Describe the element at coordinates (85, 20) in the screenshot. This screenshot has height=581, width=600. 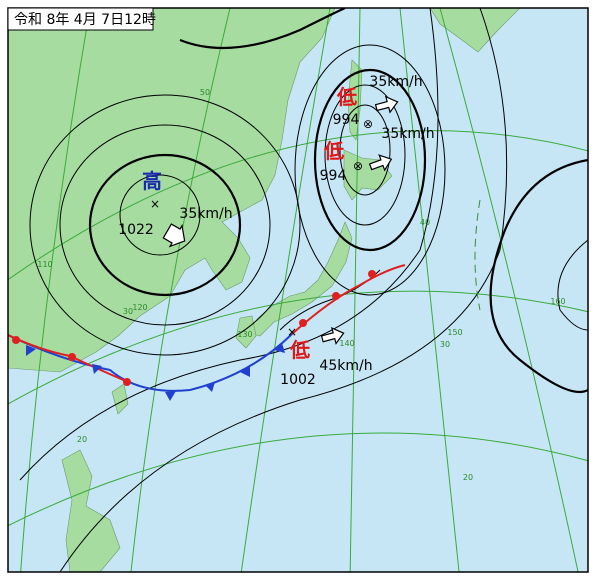
I see `map-title: 令和 8年 4月 7日12時` at that location.